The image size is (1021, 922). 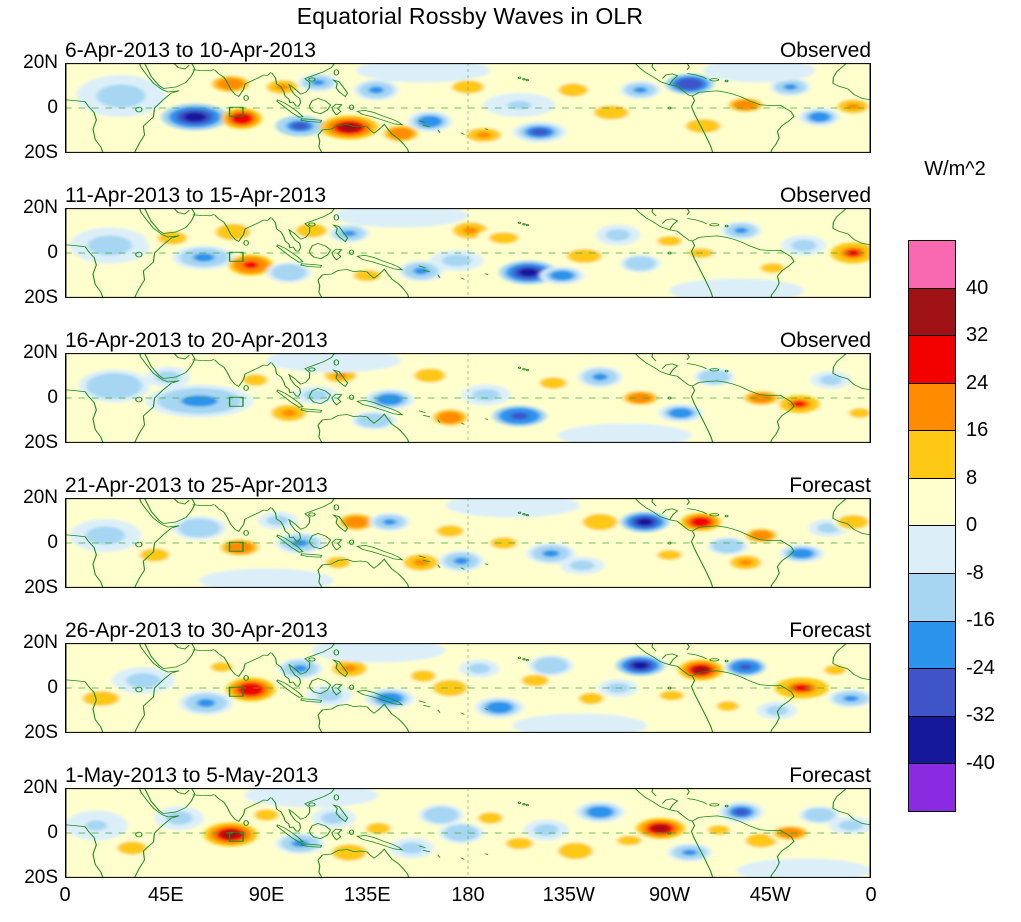 I want to click on colorbar-tick-label: -32, so click(x=980, y=715).